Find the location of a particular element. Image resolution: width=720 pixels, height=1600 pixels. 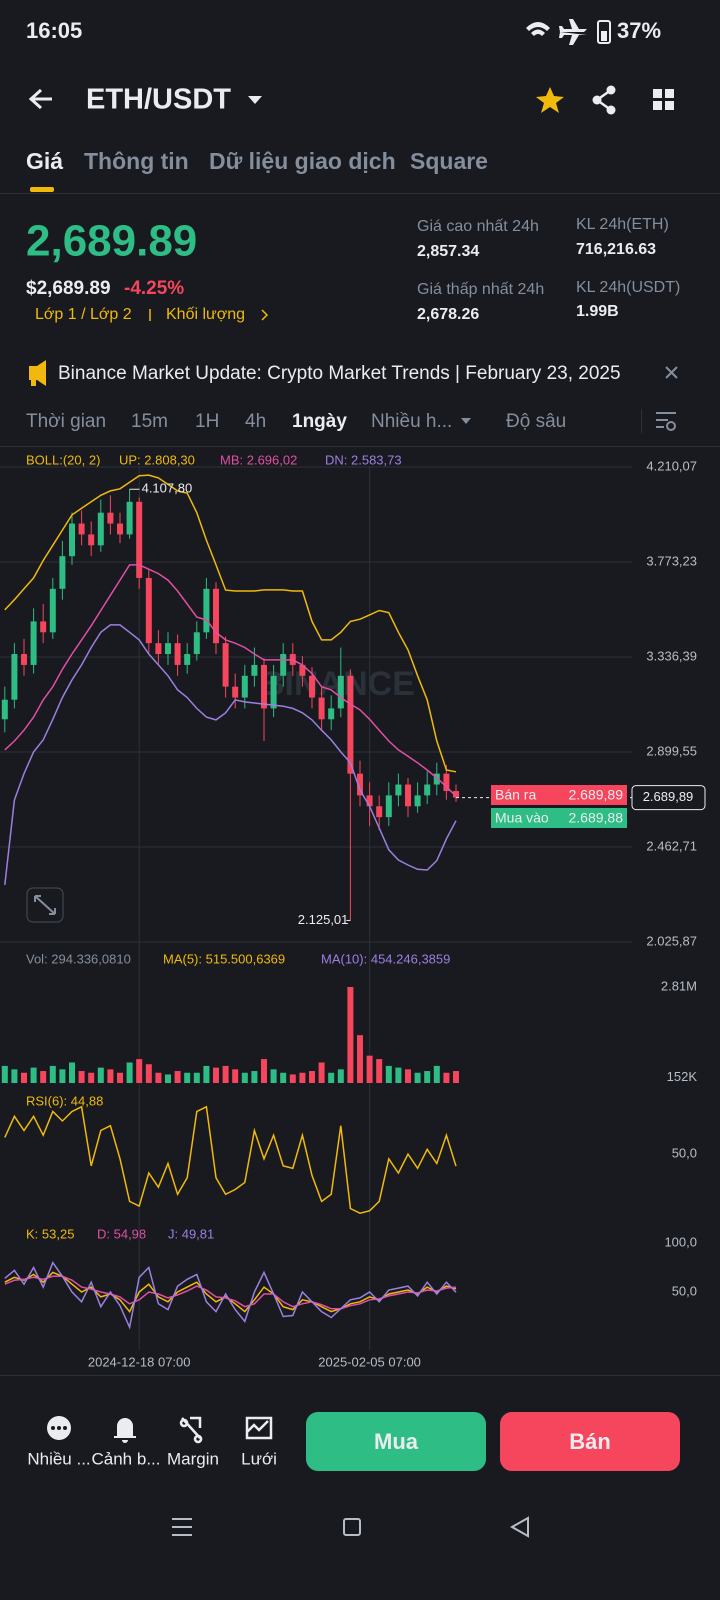

interval: 15m is located at coordinates (149, 421).